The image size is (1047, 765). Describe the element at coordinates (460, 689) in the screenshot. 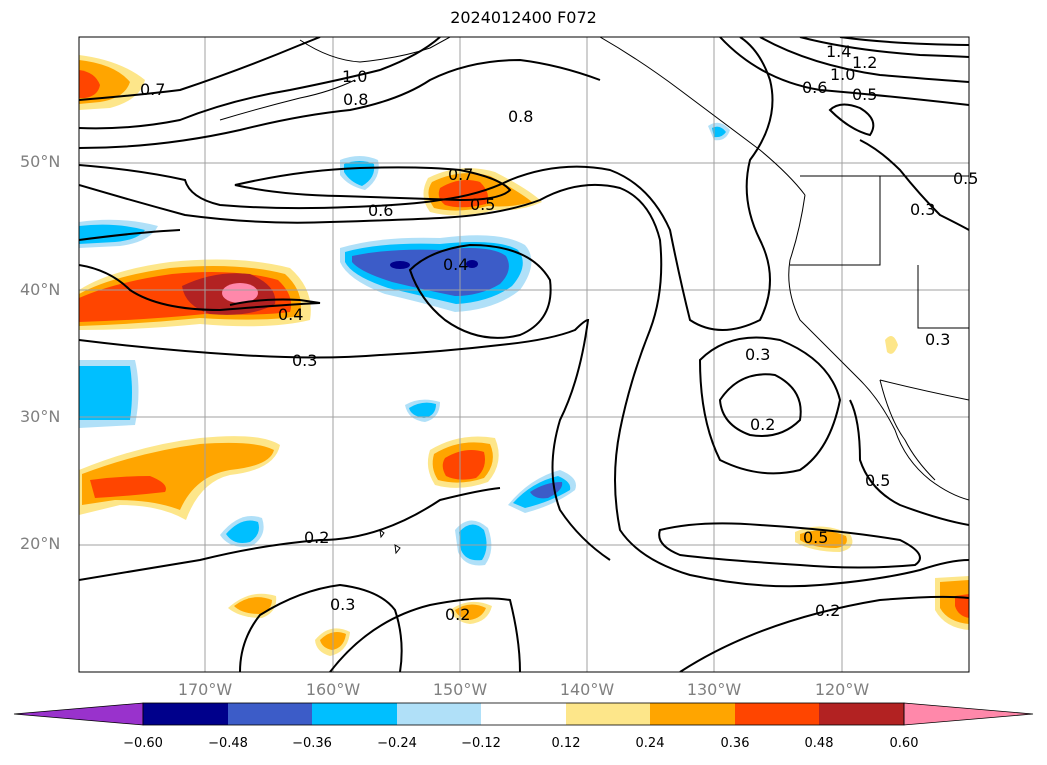

I see `lon-label-150w: 150°W` at that location.